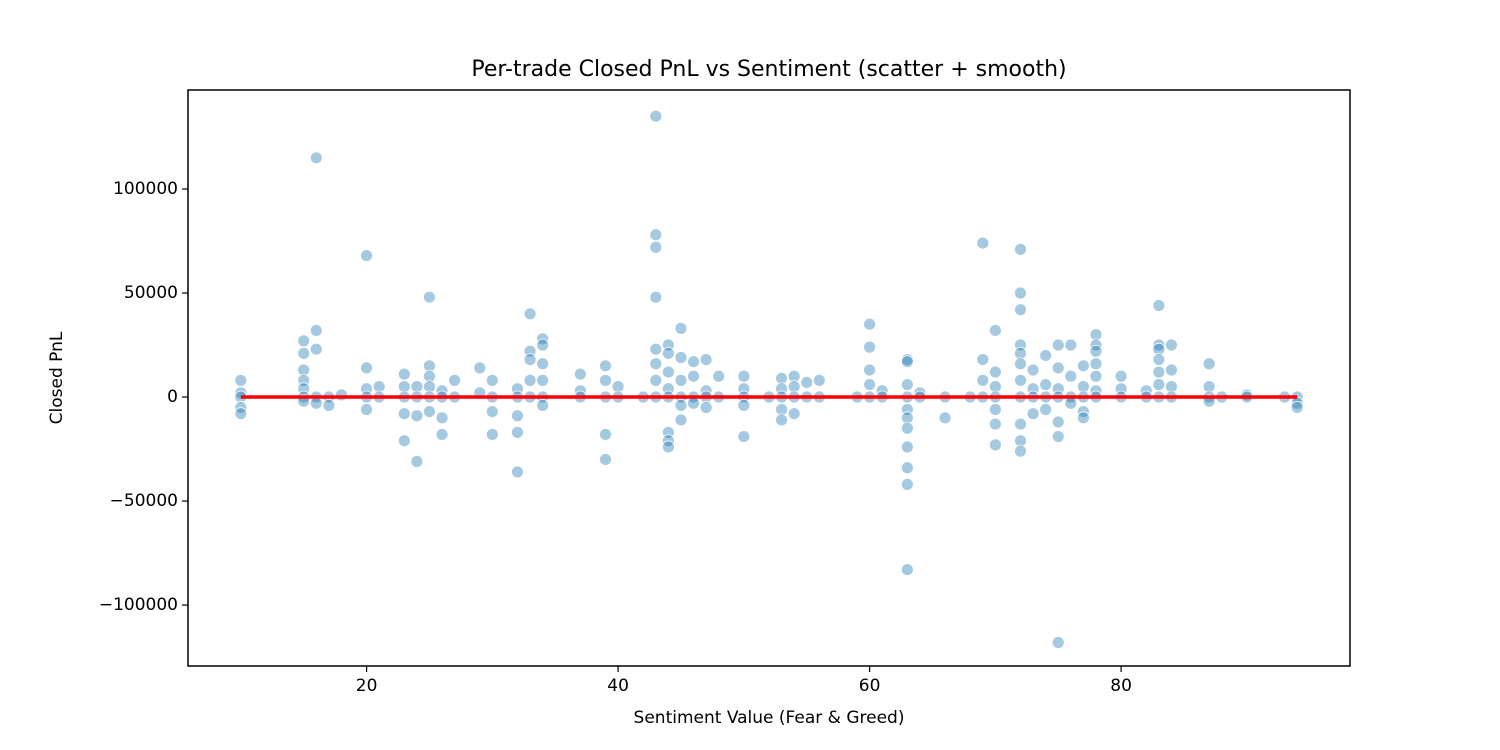 Image resolution: width=1500 pixels, height=750 pixels. I want to click on y-tick-label: −50000, so click(144, 501).